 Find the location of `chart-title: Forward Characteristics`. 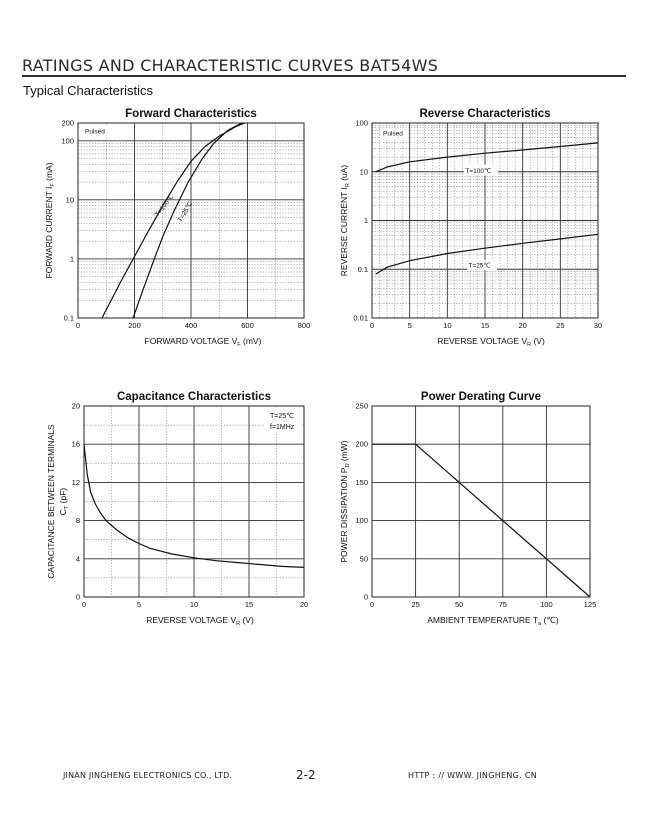

chart-title: Forward Characteristics is located at coordinates (191, 114).